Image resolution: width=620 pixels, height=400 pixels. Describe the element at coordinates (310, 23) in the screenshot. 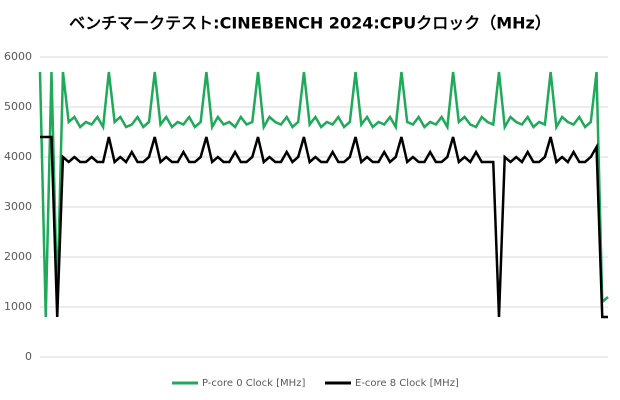

I see `chart-title: ベンチマークテスト:CINEBENCH 2024:CPUクロック（MHz）` at that location.